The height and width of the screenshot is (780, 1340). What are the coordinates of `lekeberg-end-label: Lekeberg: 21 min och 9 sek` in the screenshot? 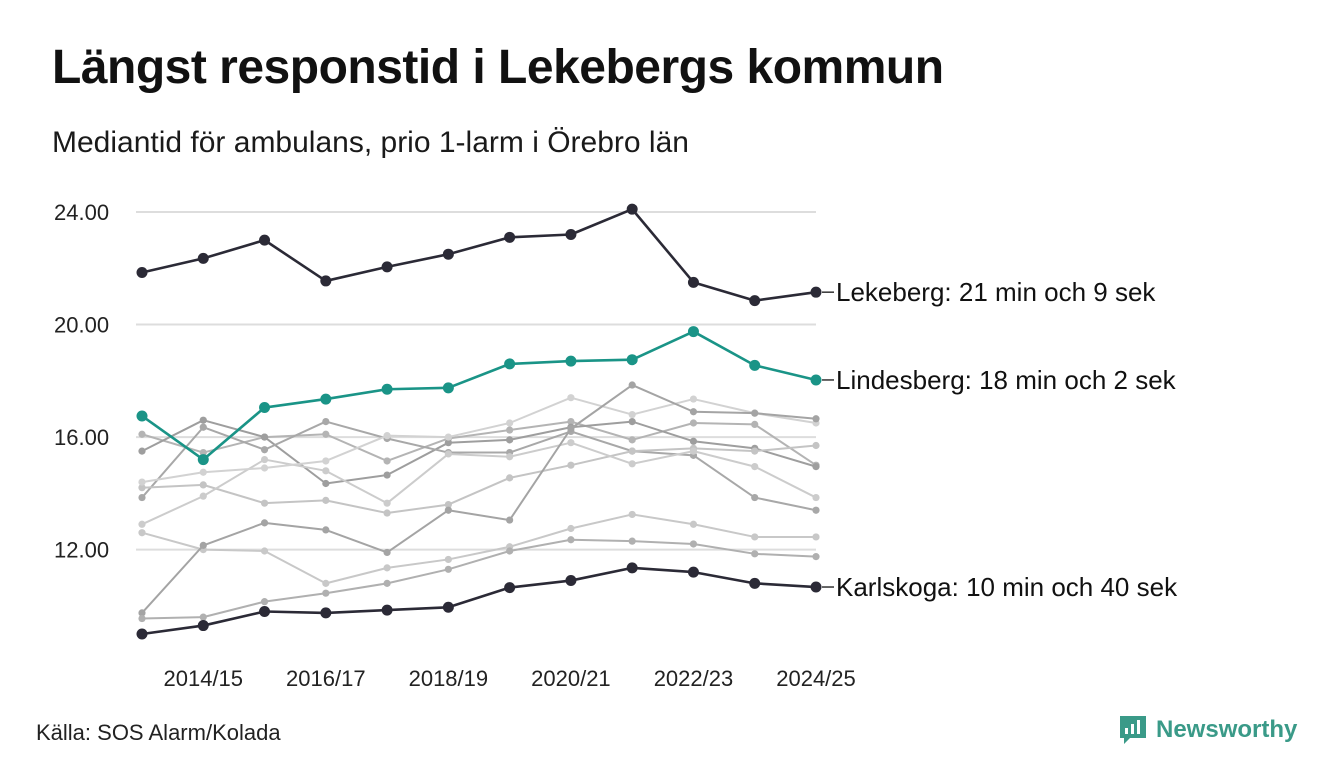 It's located at (996, 292).